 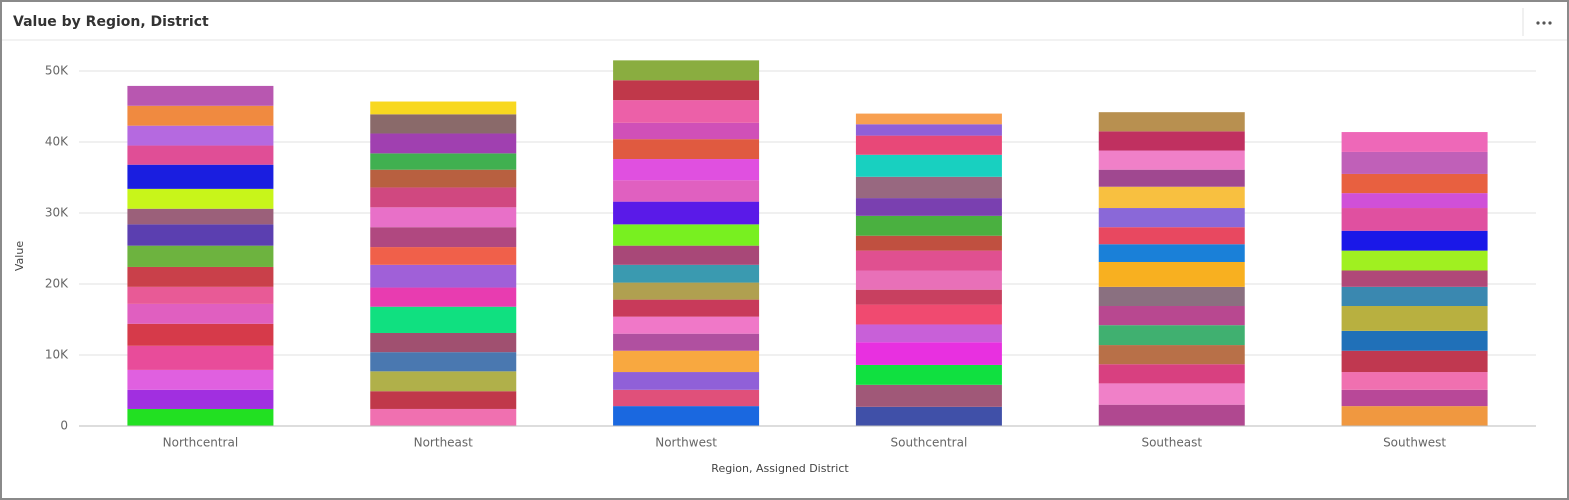 I want to click on y-tick-label: 20K, so click(x=57, y=284).